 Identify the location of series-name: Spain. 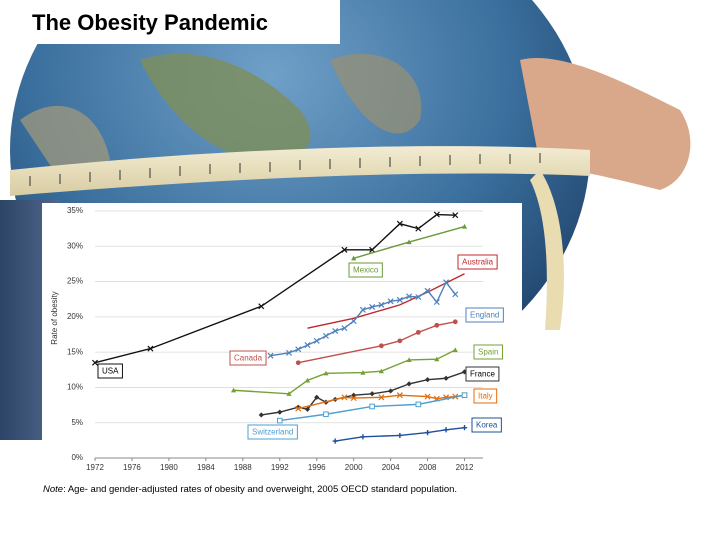
(488, 352).